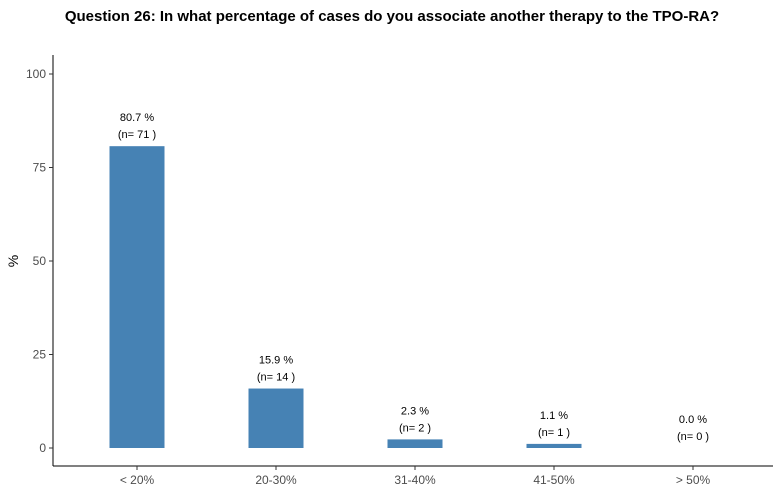 The height and width of the screenshot is (499, 784). I want to click on count-label: (n= 1 ), so click(554, 433).